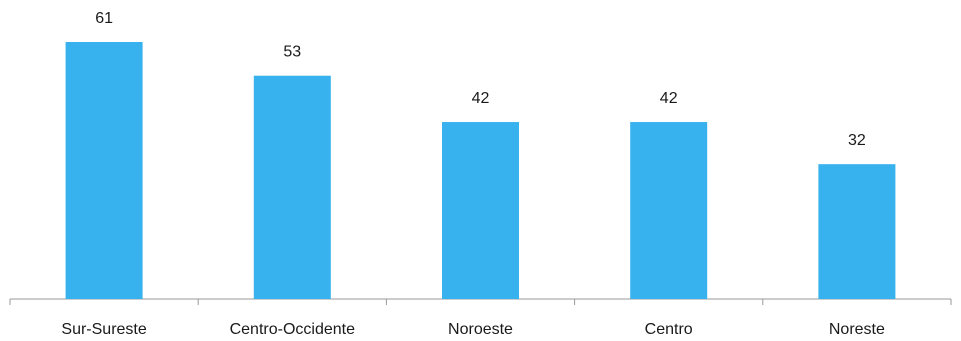 This screenshot has width=961, height=341. What do you see at coordinates (857, 329) in the screenshot?
I see `category-label: Noreste` at bounding box center [857, 329].